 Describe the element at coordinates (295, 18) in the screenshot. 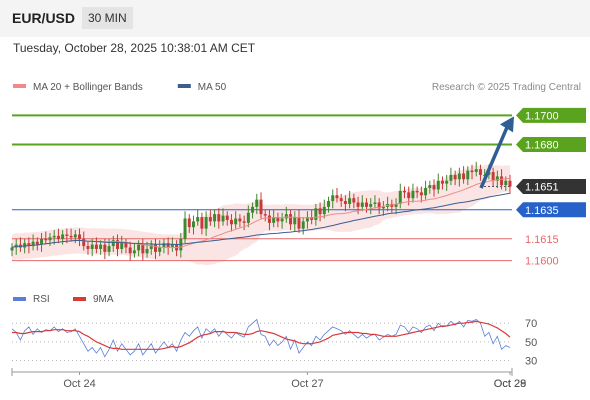

I see `header-bar: EUR/USD 30 MIN` at that location.